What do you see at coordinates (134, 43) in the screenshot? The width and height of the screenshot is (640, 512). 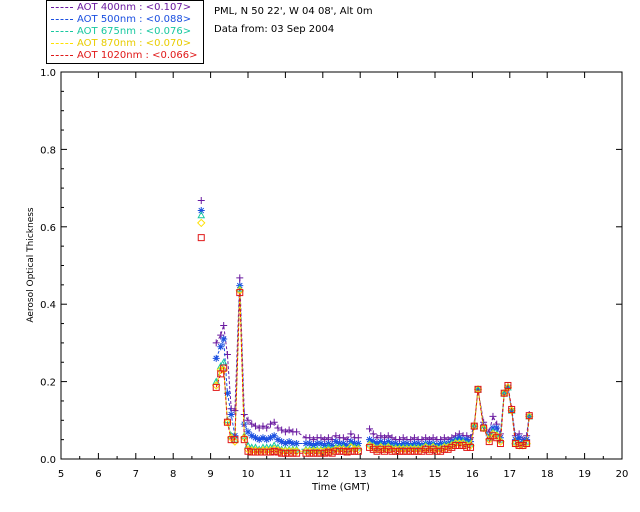 I see `legend-label-870: AOT 870nm : <0.070>` at bounding box center [134, 43].